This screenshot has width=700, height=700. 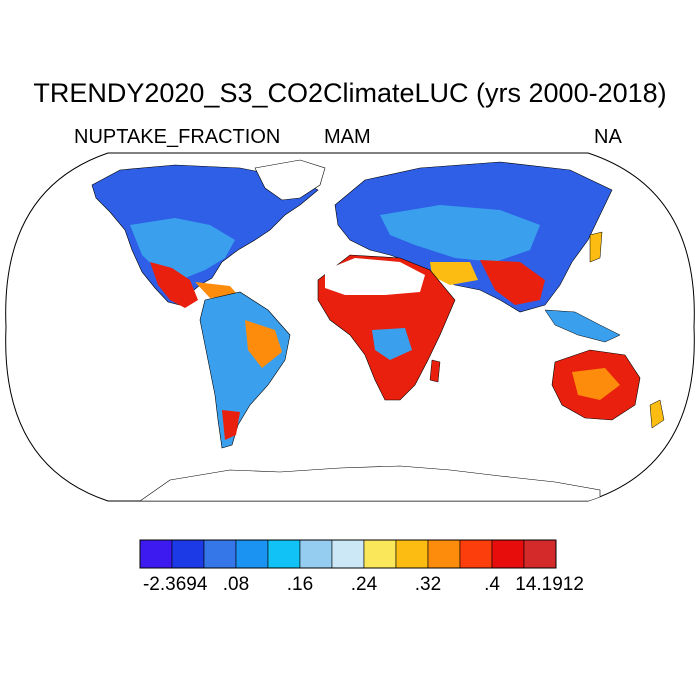 I want to click on colorbar-tick-label: .32, so click(x=428, y=584).